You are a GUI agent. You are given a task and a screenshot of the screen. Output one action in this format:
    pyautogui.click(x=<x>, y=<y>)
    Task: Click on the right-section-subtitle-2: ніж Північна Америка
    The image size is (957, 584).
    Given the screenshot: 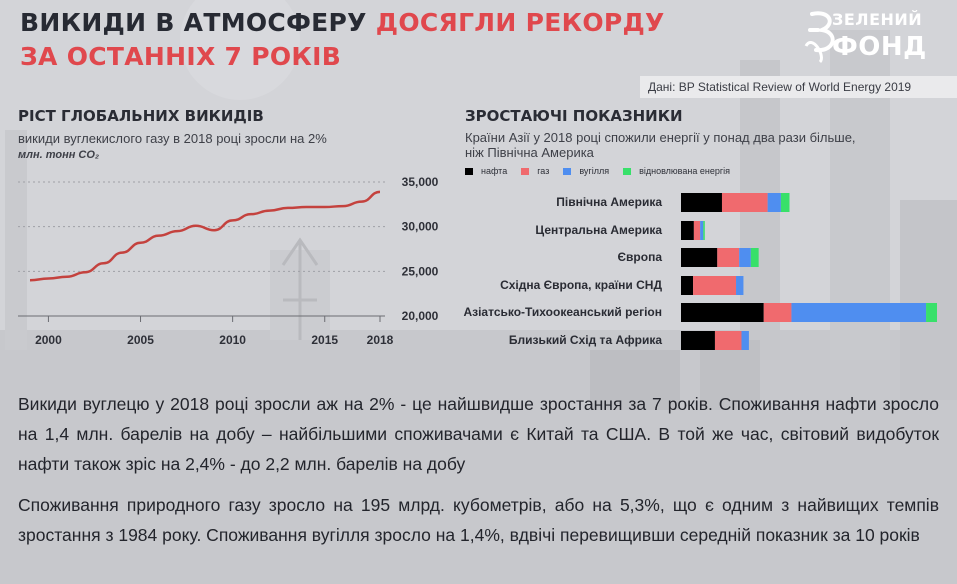 What is the action you would take?
    pyautogui.click(x=529, y=152)
    